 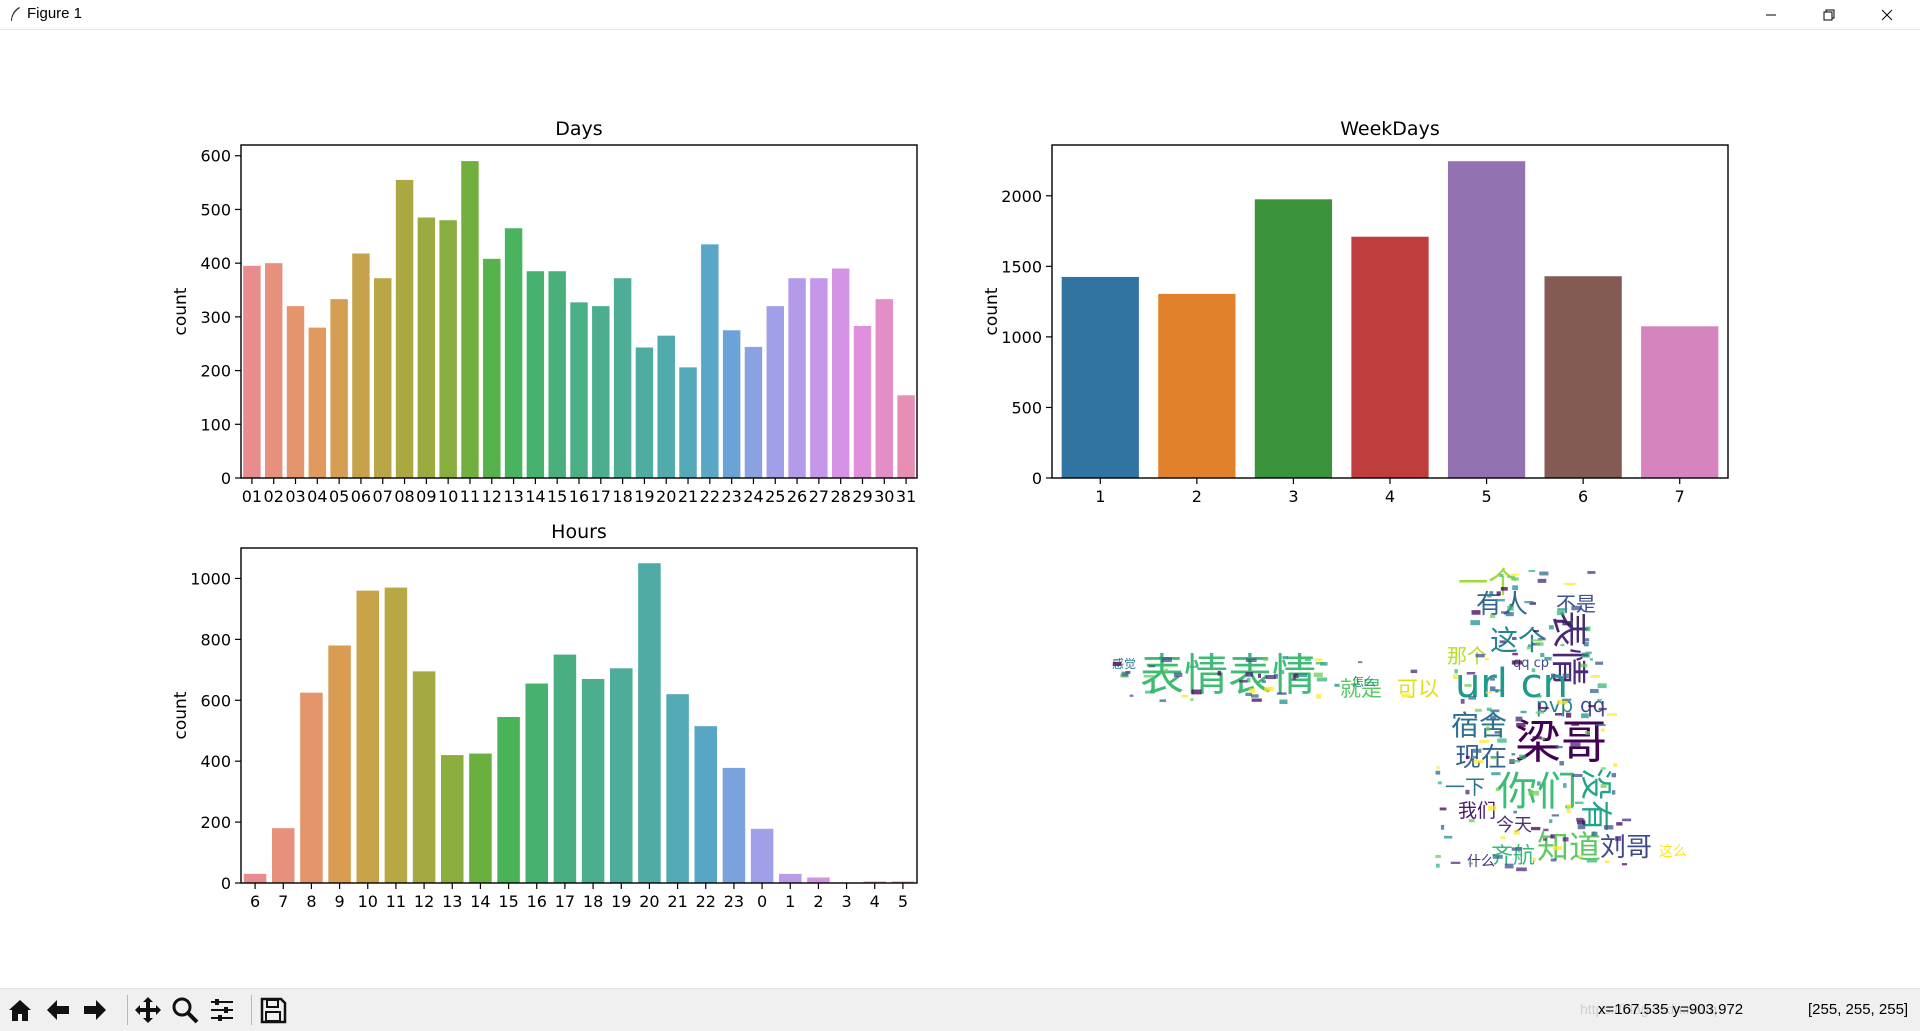 What do you see at coordinates (148, 1010) in the screenshot?
I see `pan-button` at bounding box center [148, 1010].